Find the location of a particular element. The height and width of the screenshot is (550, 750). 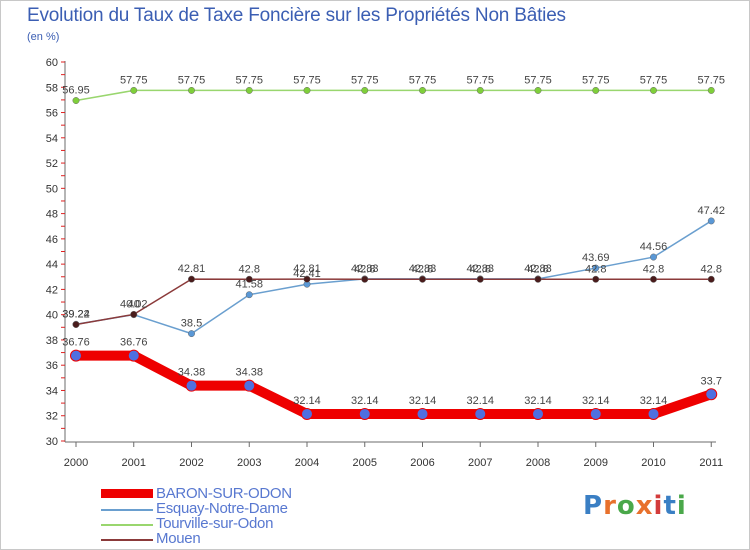

y-tick-label: 36 is located at coordinates (52, 366).